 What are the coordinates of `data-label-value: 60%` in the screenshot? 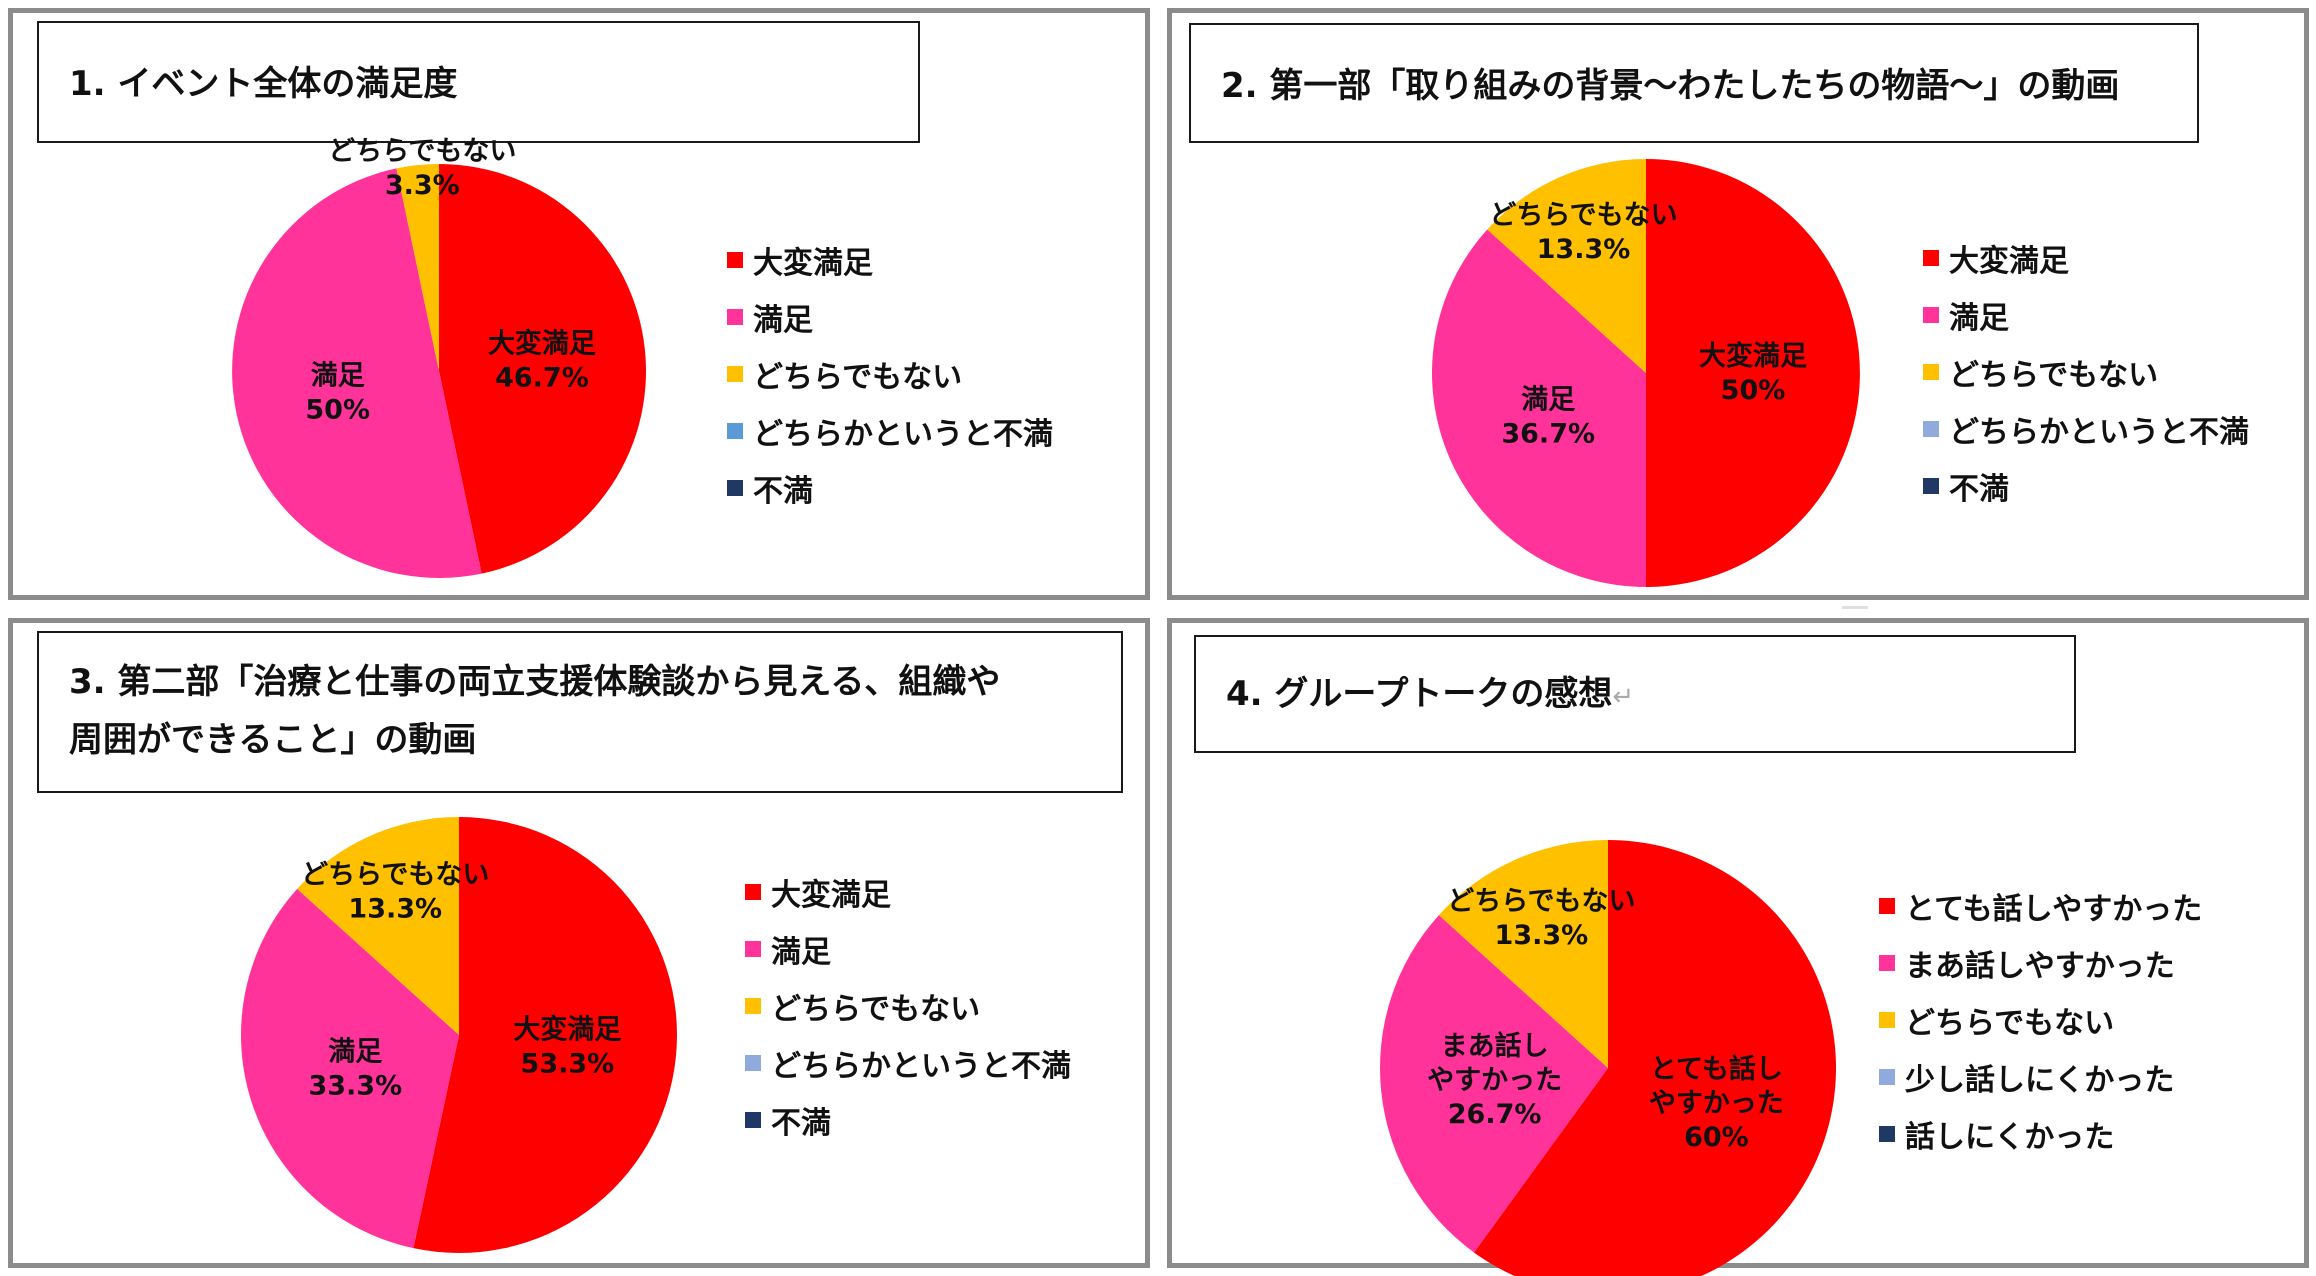 It's located at (1716, 1137).